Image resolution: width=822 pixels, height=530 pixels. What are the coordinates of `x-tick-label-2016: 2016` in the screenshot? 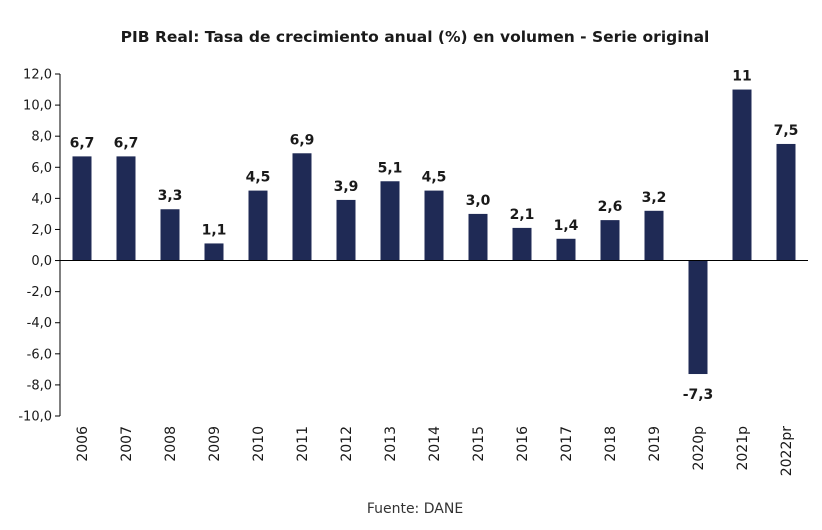 It's located at (523, 444).